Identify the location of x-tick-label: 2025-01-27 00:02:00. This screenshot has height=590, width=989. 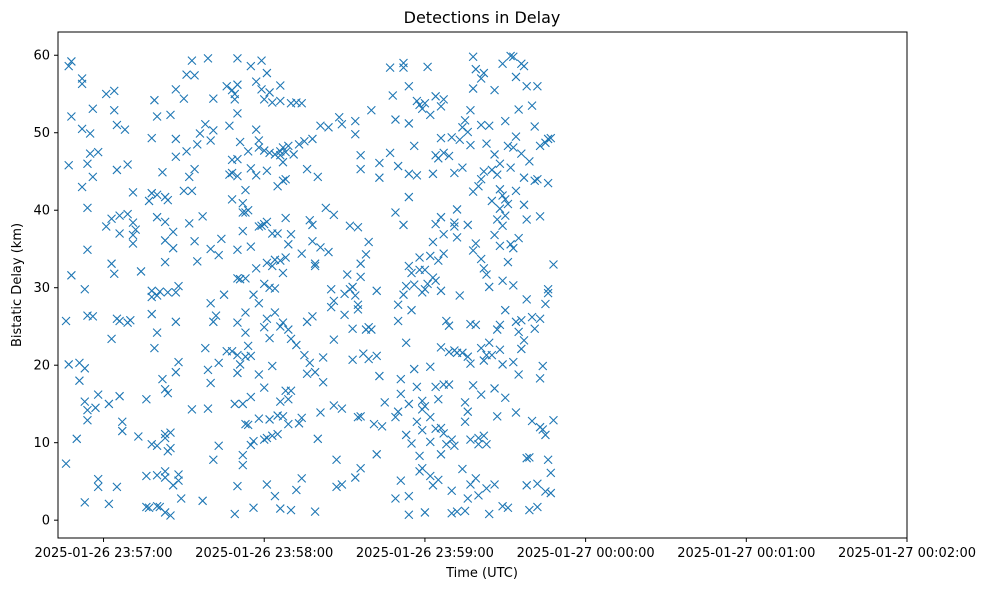
(907, 553).